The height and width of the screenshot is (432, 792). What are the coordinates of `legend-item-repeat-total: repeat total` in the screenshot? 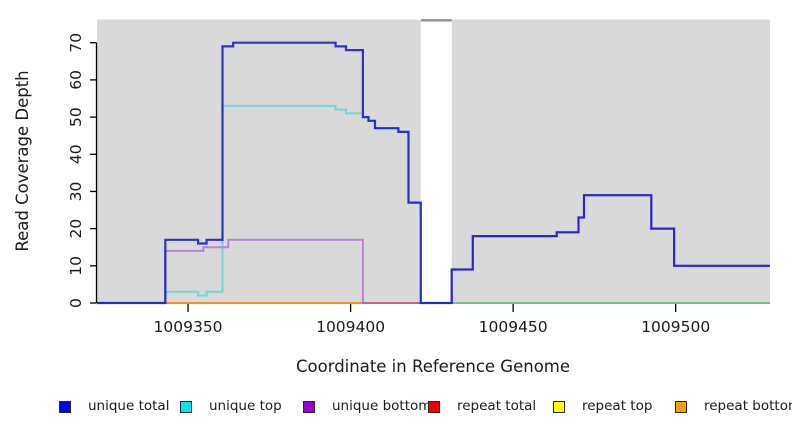 It's located at (482, 406).